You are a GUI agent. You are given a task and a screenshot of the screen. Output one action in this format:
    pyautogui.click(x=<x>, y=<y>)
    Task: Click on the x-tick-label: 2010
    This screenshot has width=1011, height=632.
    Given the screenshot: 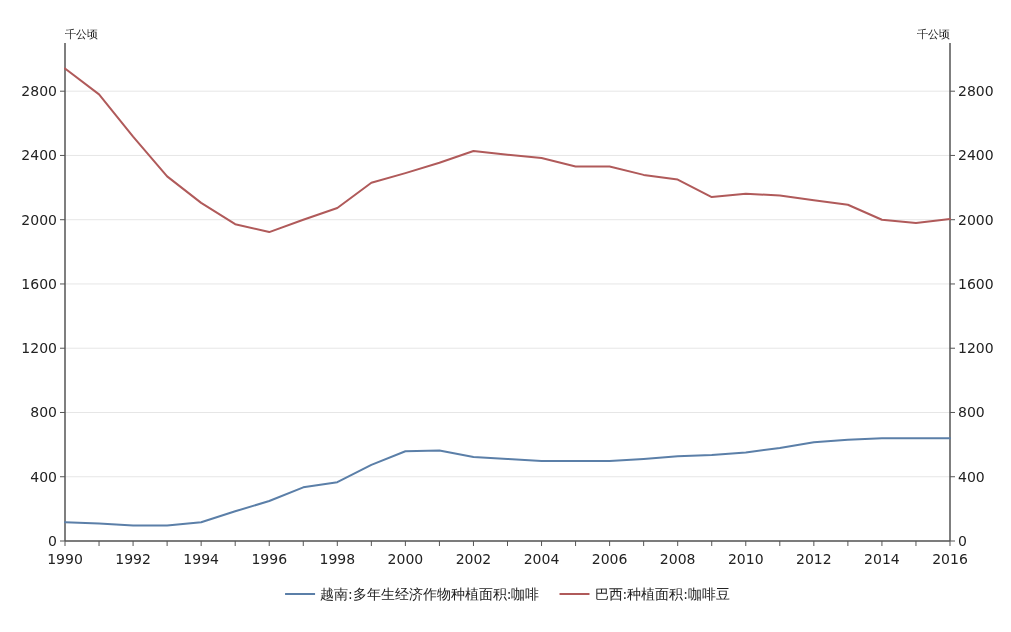 What is the action you would take?
    pyautogui.click(x=745, y=559)
    